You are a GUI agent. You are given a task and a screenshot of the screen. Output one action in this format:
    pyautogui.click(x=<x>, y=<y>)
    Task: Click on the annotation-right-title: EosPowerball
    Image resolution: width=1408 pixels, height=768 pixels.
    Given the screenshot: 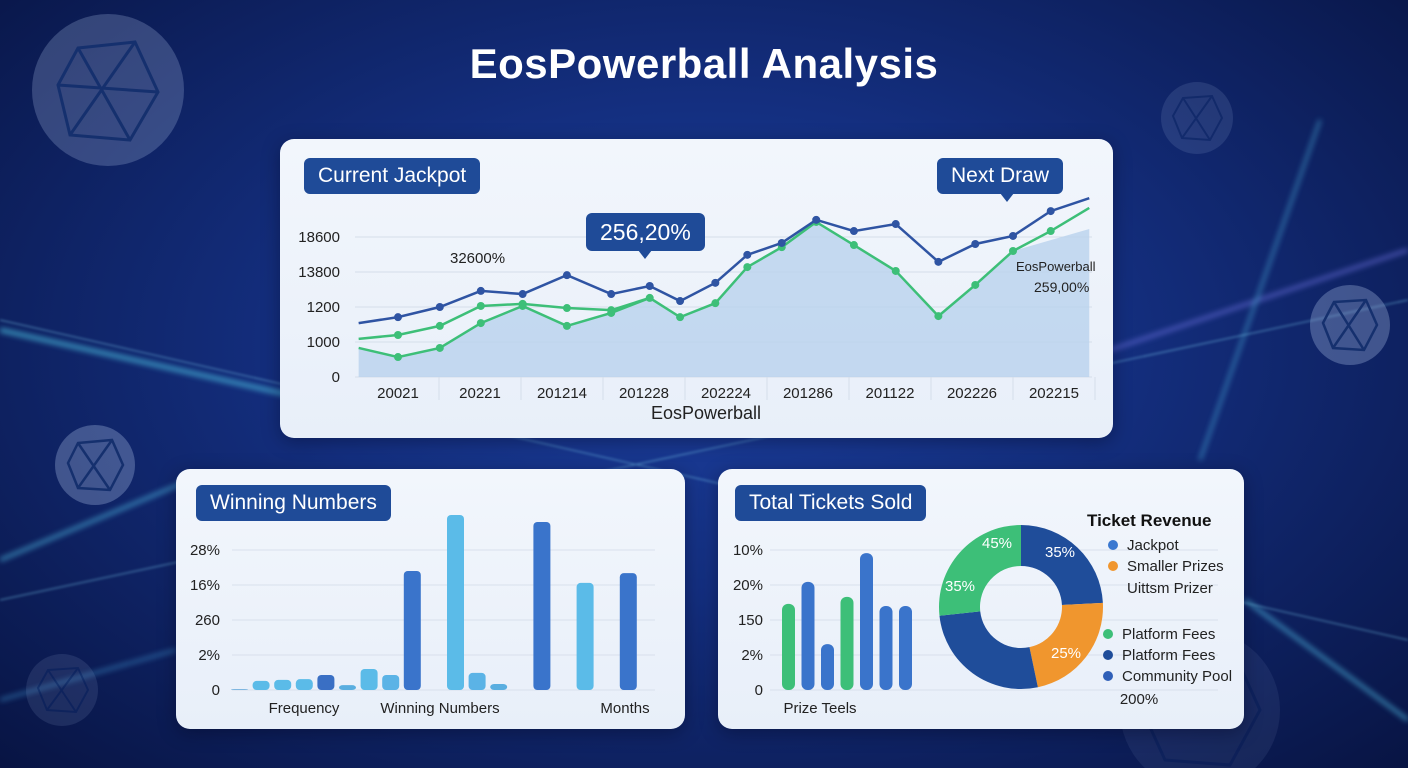 What is the action you would take?
    pyautogui.click(x=1056, y=266)
    